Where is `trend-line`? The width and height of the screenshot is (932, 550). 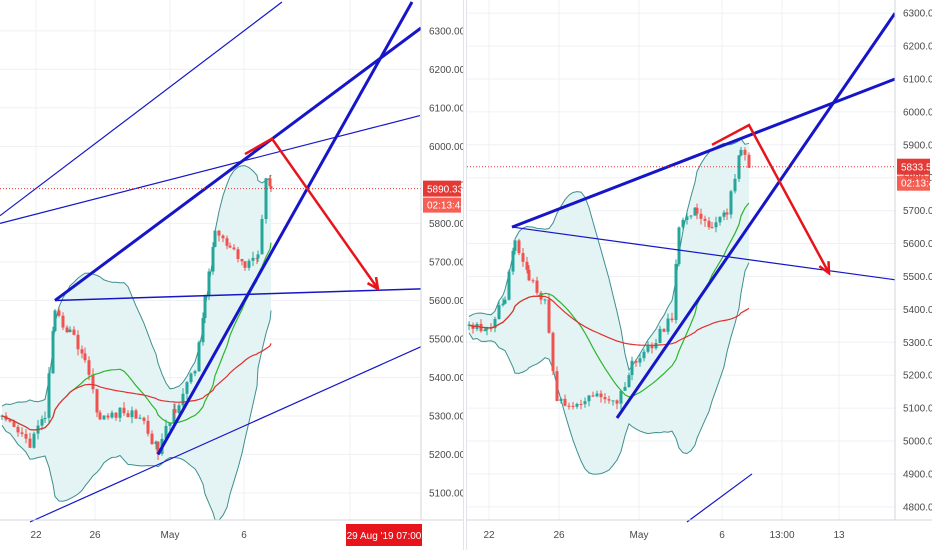
trend-line is located at coordinates (141, 109).